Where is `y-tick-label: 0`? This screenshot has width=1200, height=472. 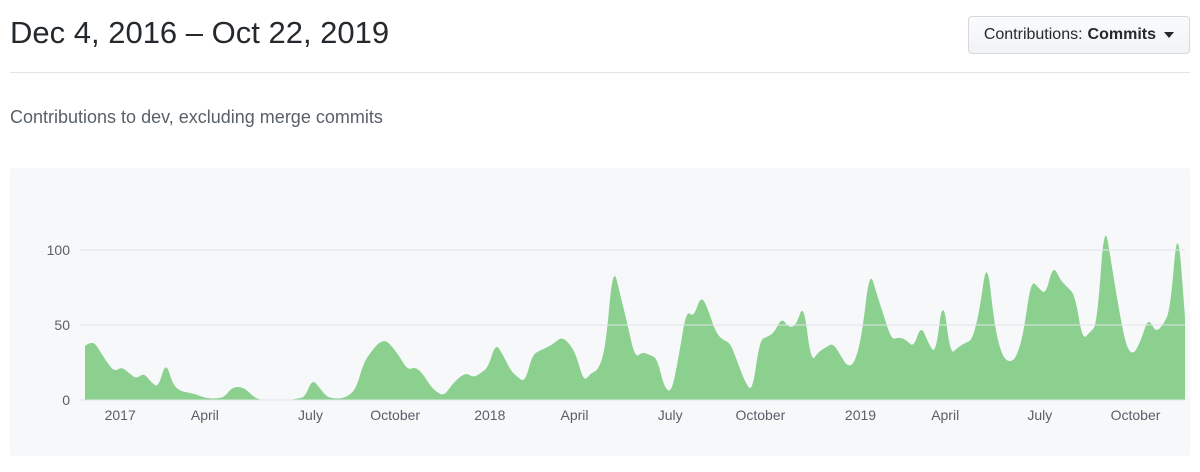 y-tick-label: 0 is located at coordinates (66, 400).